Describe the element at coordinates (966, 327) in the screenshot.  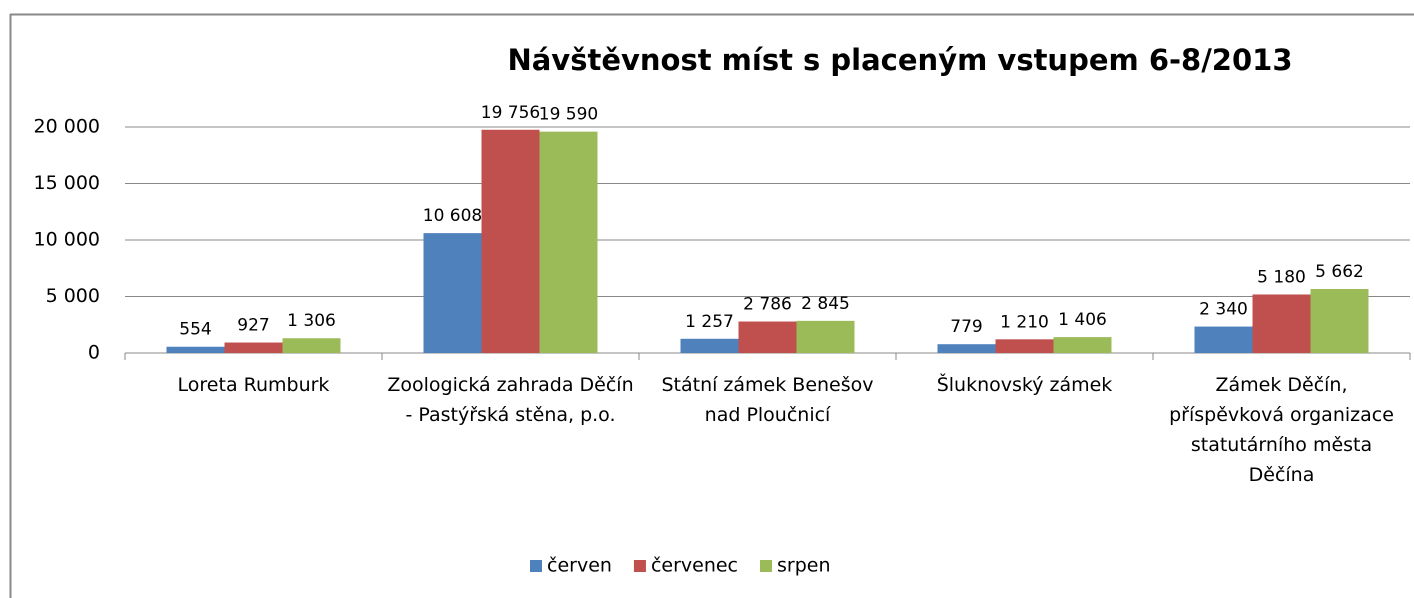
I see `value-label: 779` at that location.